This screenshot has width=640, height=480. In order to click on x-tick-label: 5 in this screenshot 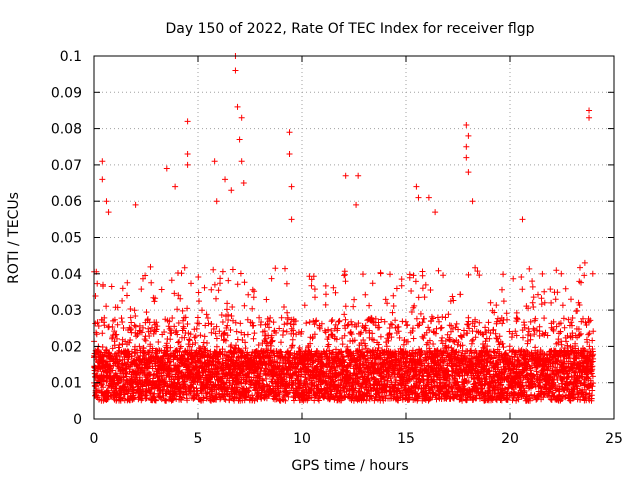, I will do `click(198, 439)`.